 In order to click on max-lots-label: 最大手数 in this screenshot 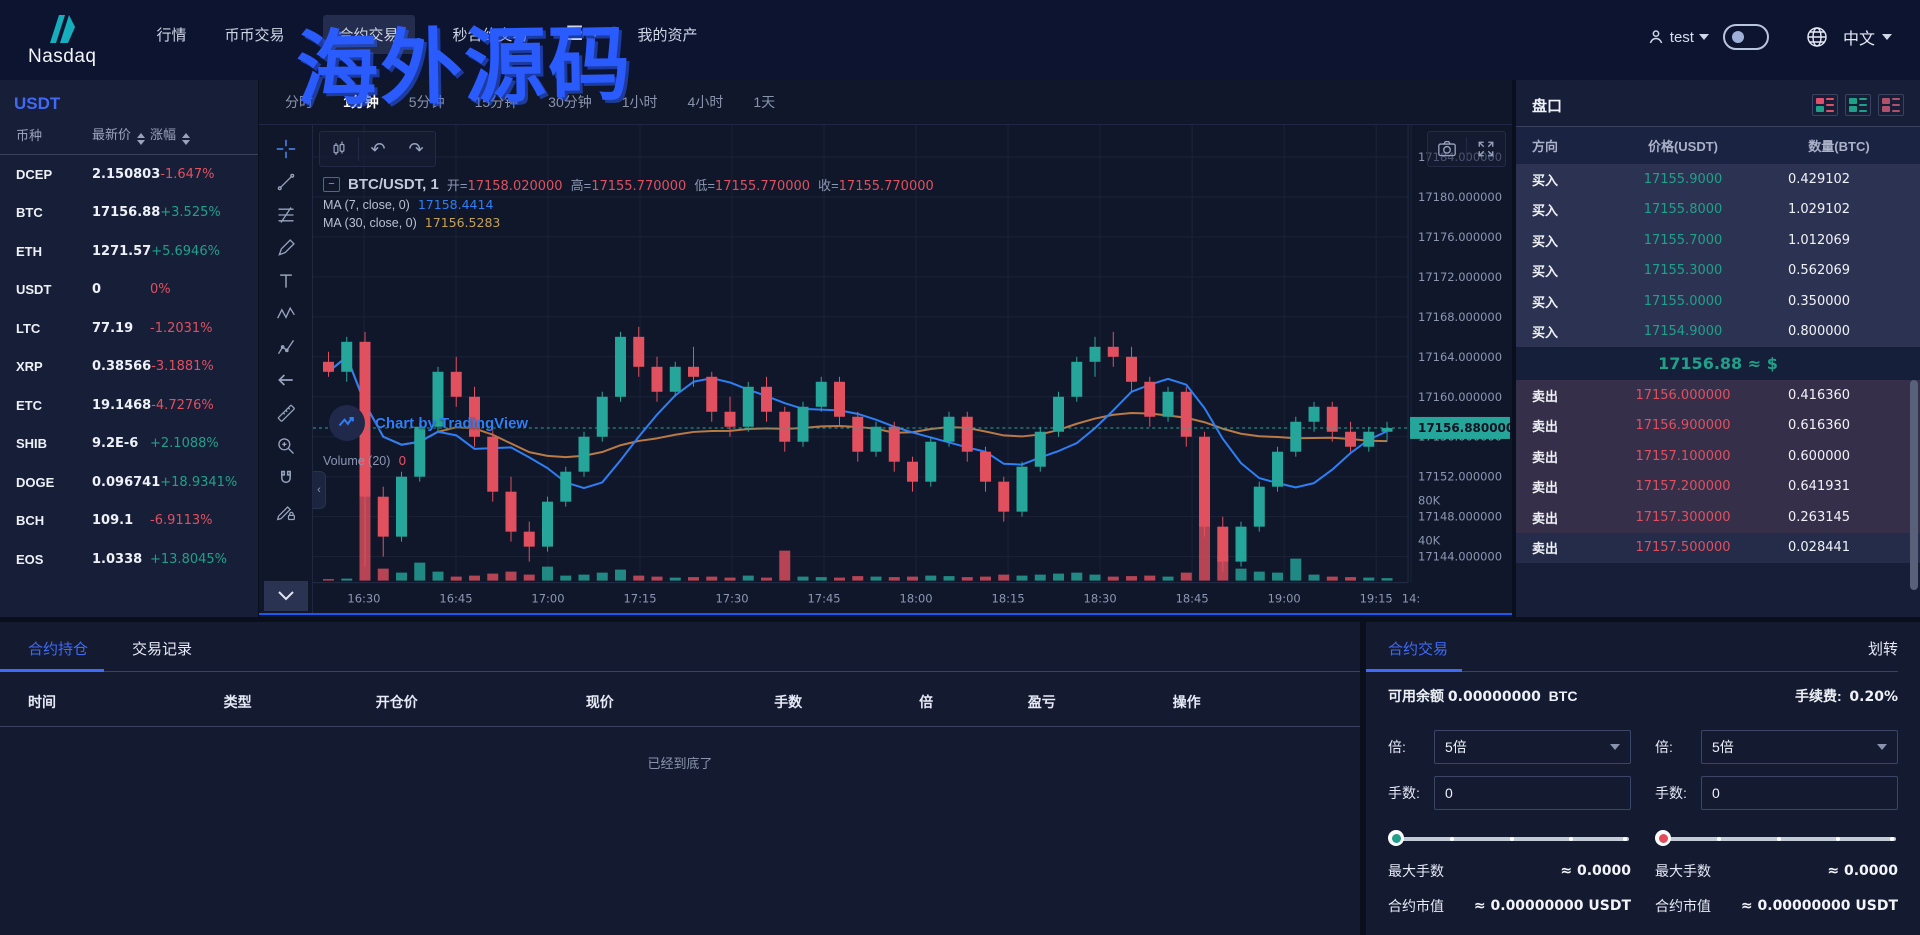, I will do `click(1416, 871)`.